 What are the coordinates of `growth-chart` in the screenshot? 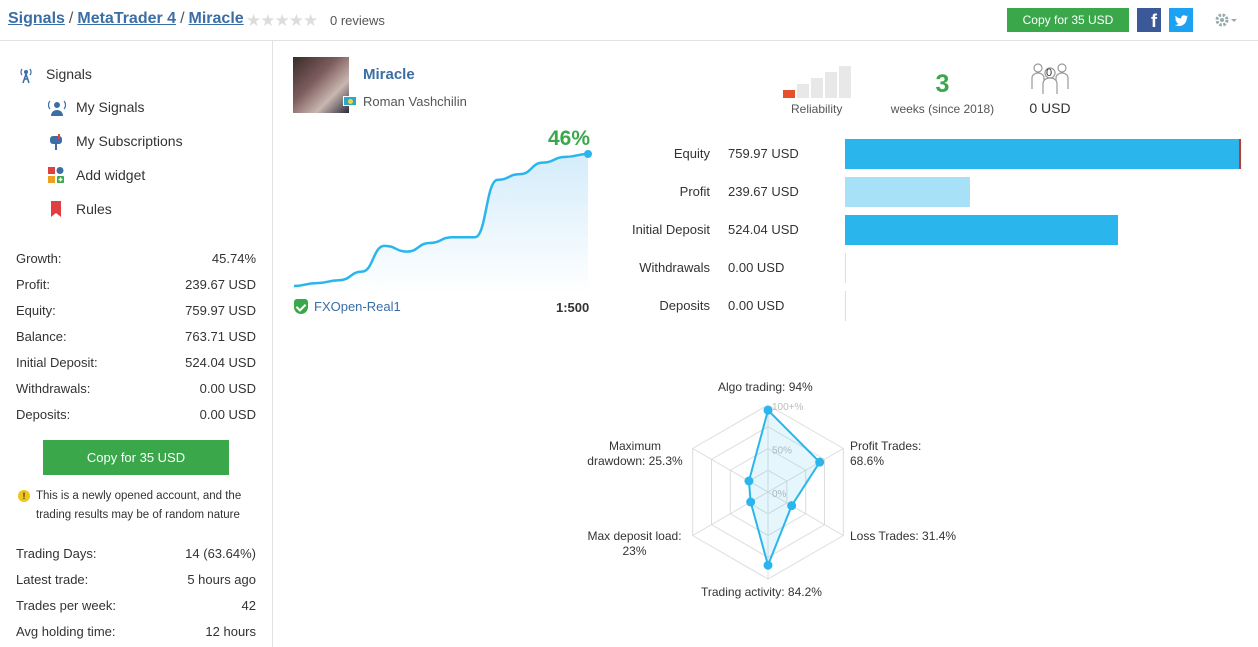 It's located at (442, 221).